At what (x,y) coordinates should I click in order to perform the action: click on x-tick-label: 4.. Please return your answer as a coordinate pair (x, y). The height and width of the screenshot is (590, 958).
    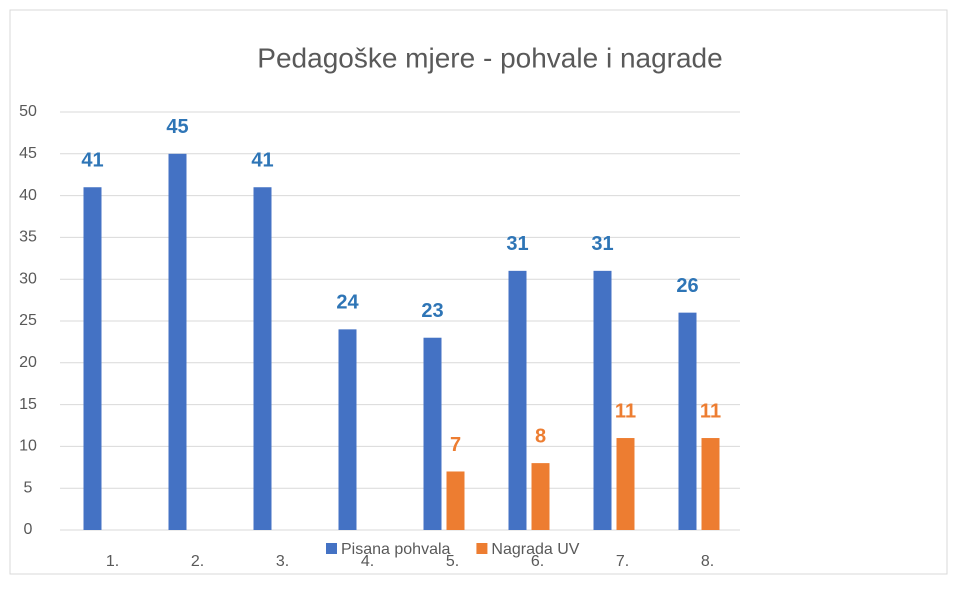
    Looking at the image, I should click on (367, 561).